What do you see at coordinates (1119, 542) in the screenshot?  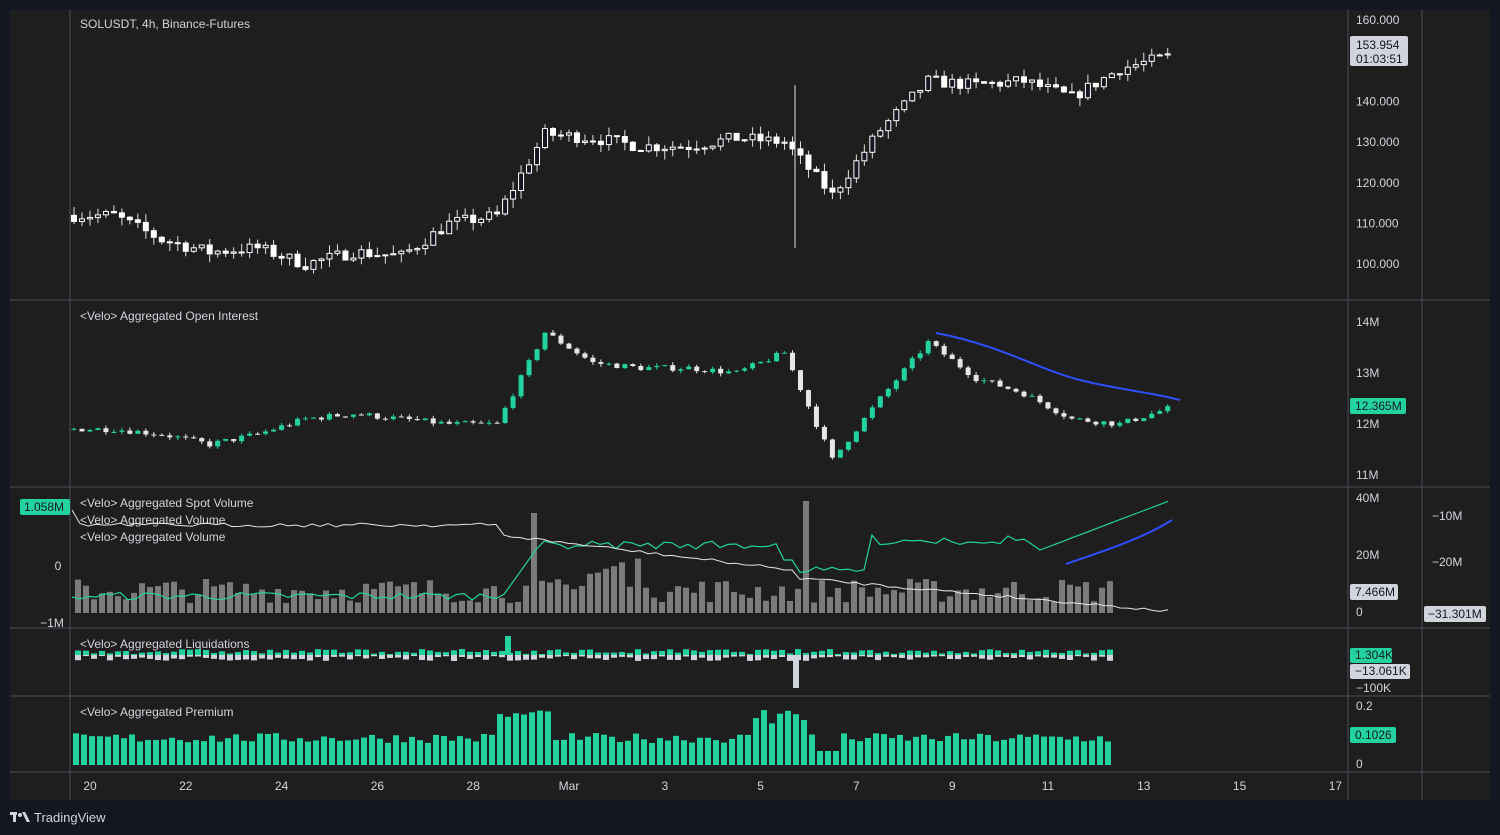 I see `volume-moving-average-line` at bounding box center [1119, 542].